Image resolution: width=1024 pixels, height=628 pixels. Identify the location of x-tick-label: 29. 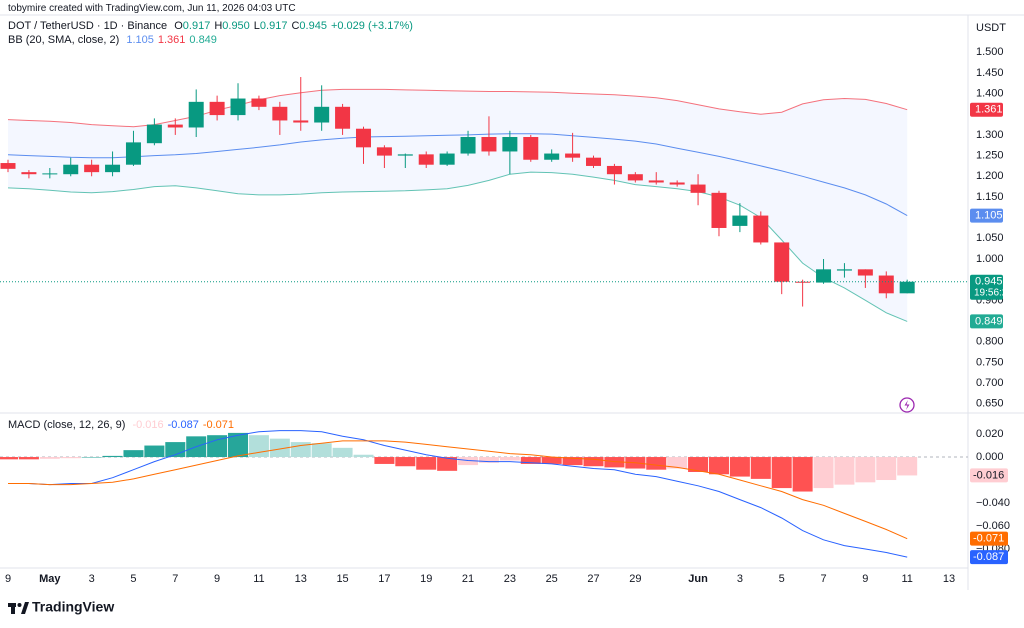
(635, 579).